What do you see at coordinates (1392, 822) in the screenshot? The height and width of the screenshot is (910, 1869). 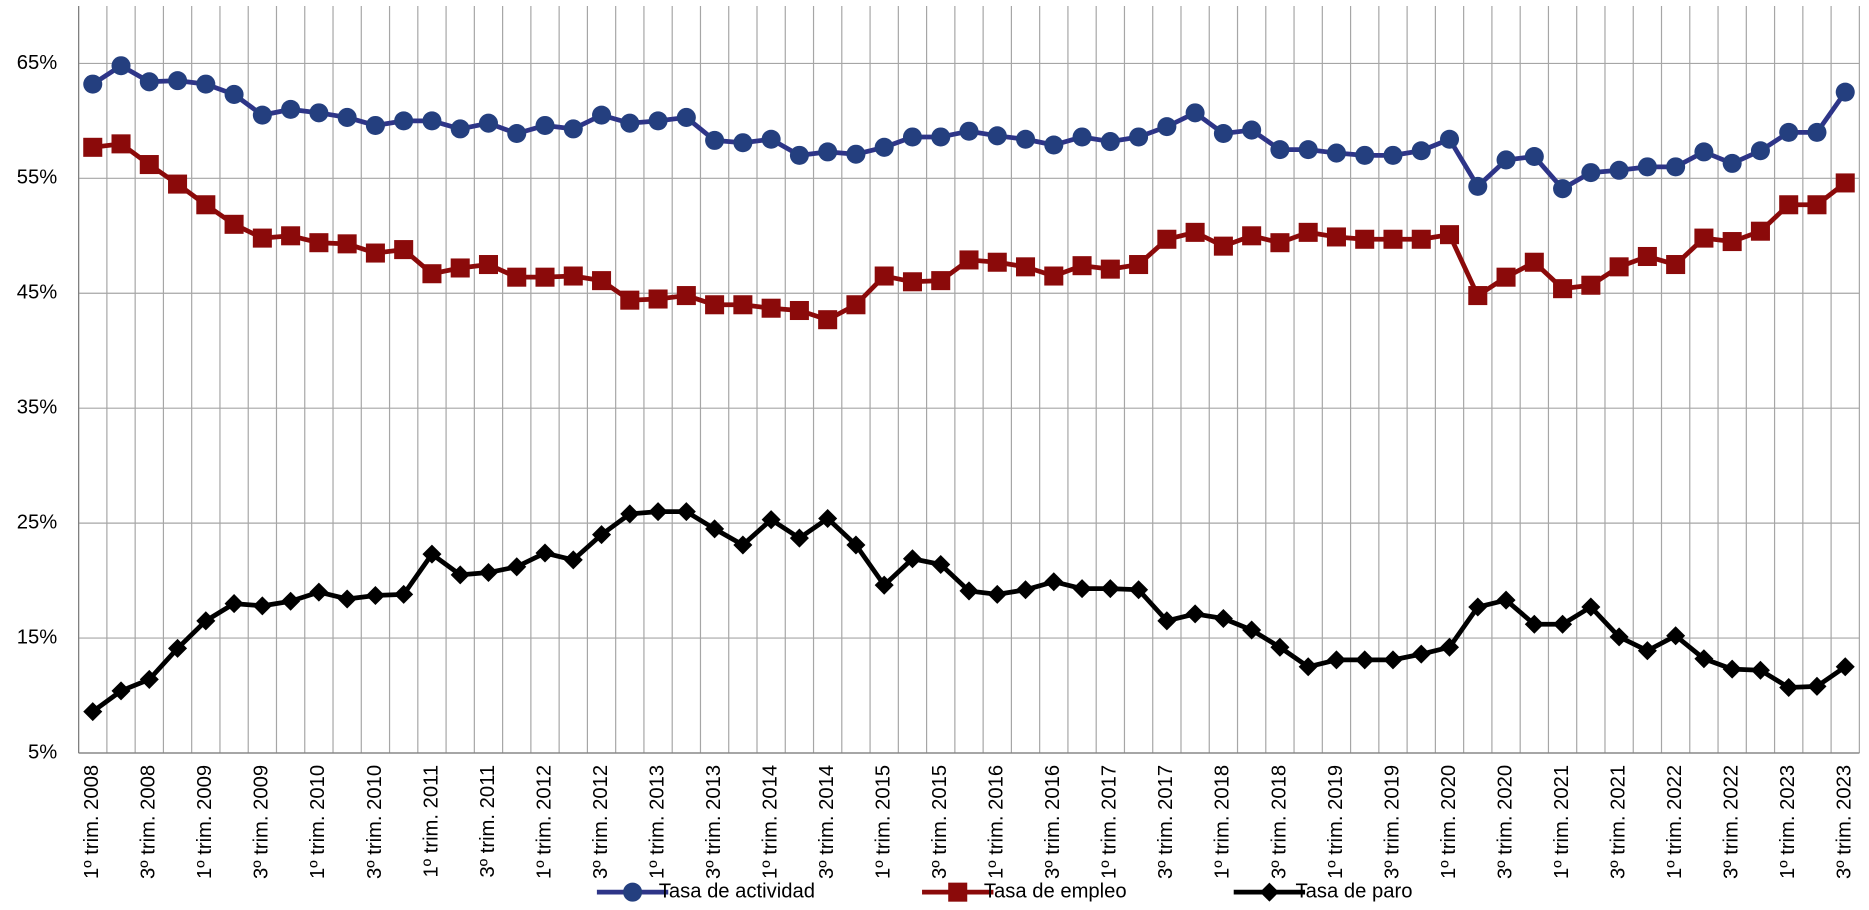 I see `x-tick-label: 3º trim. 2019` at bounding box center [1392, 822].